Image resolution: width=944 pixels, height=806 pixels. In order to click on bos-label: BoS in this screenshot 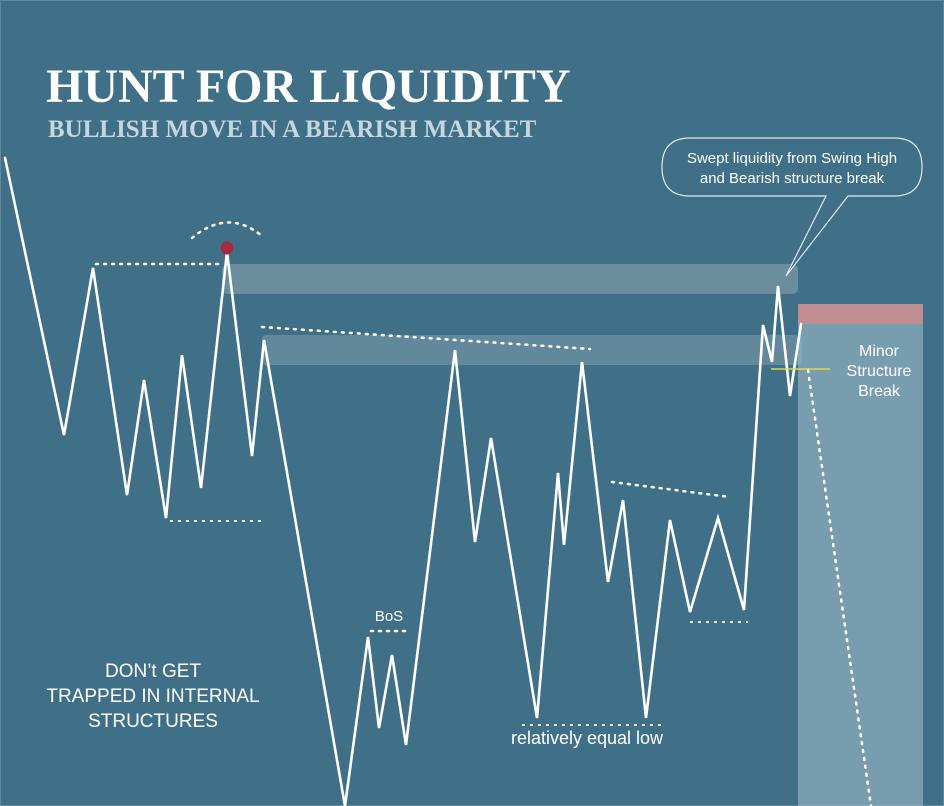, I will do `click(389, 616)`.